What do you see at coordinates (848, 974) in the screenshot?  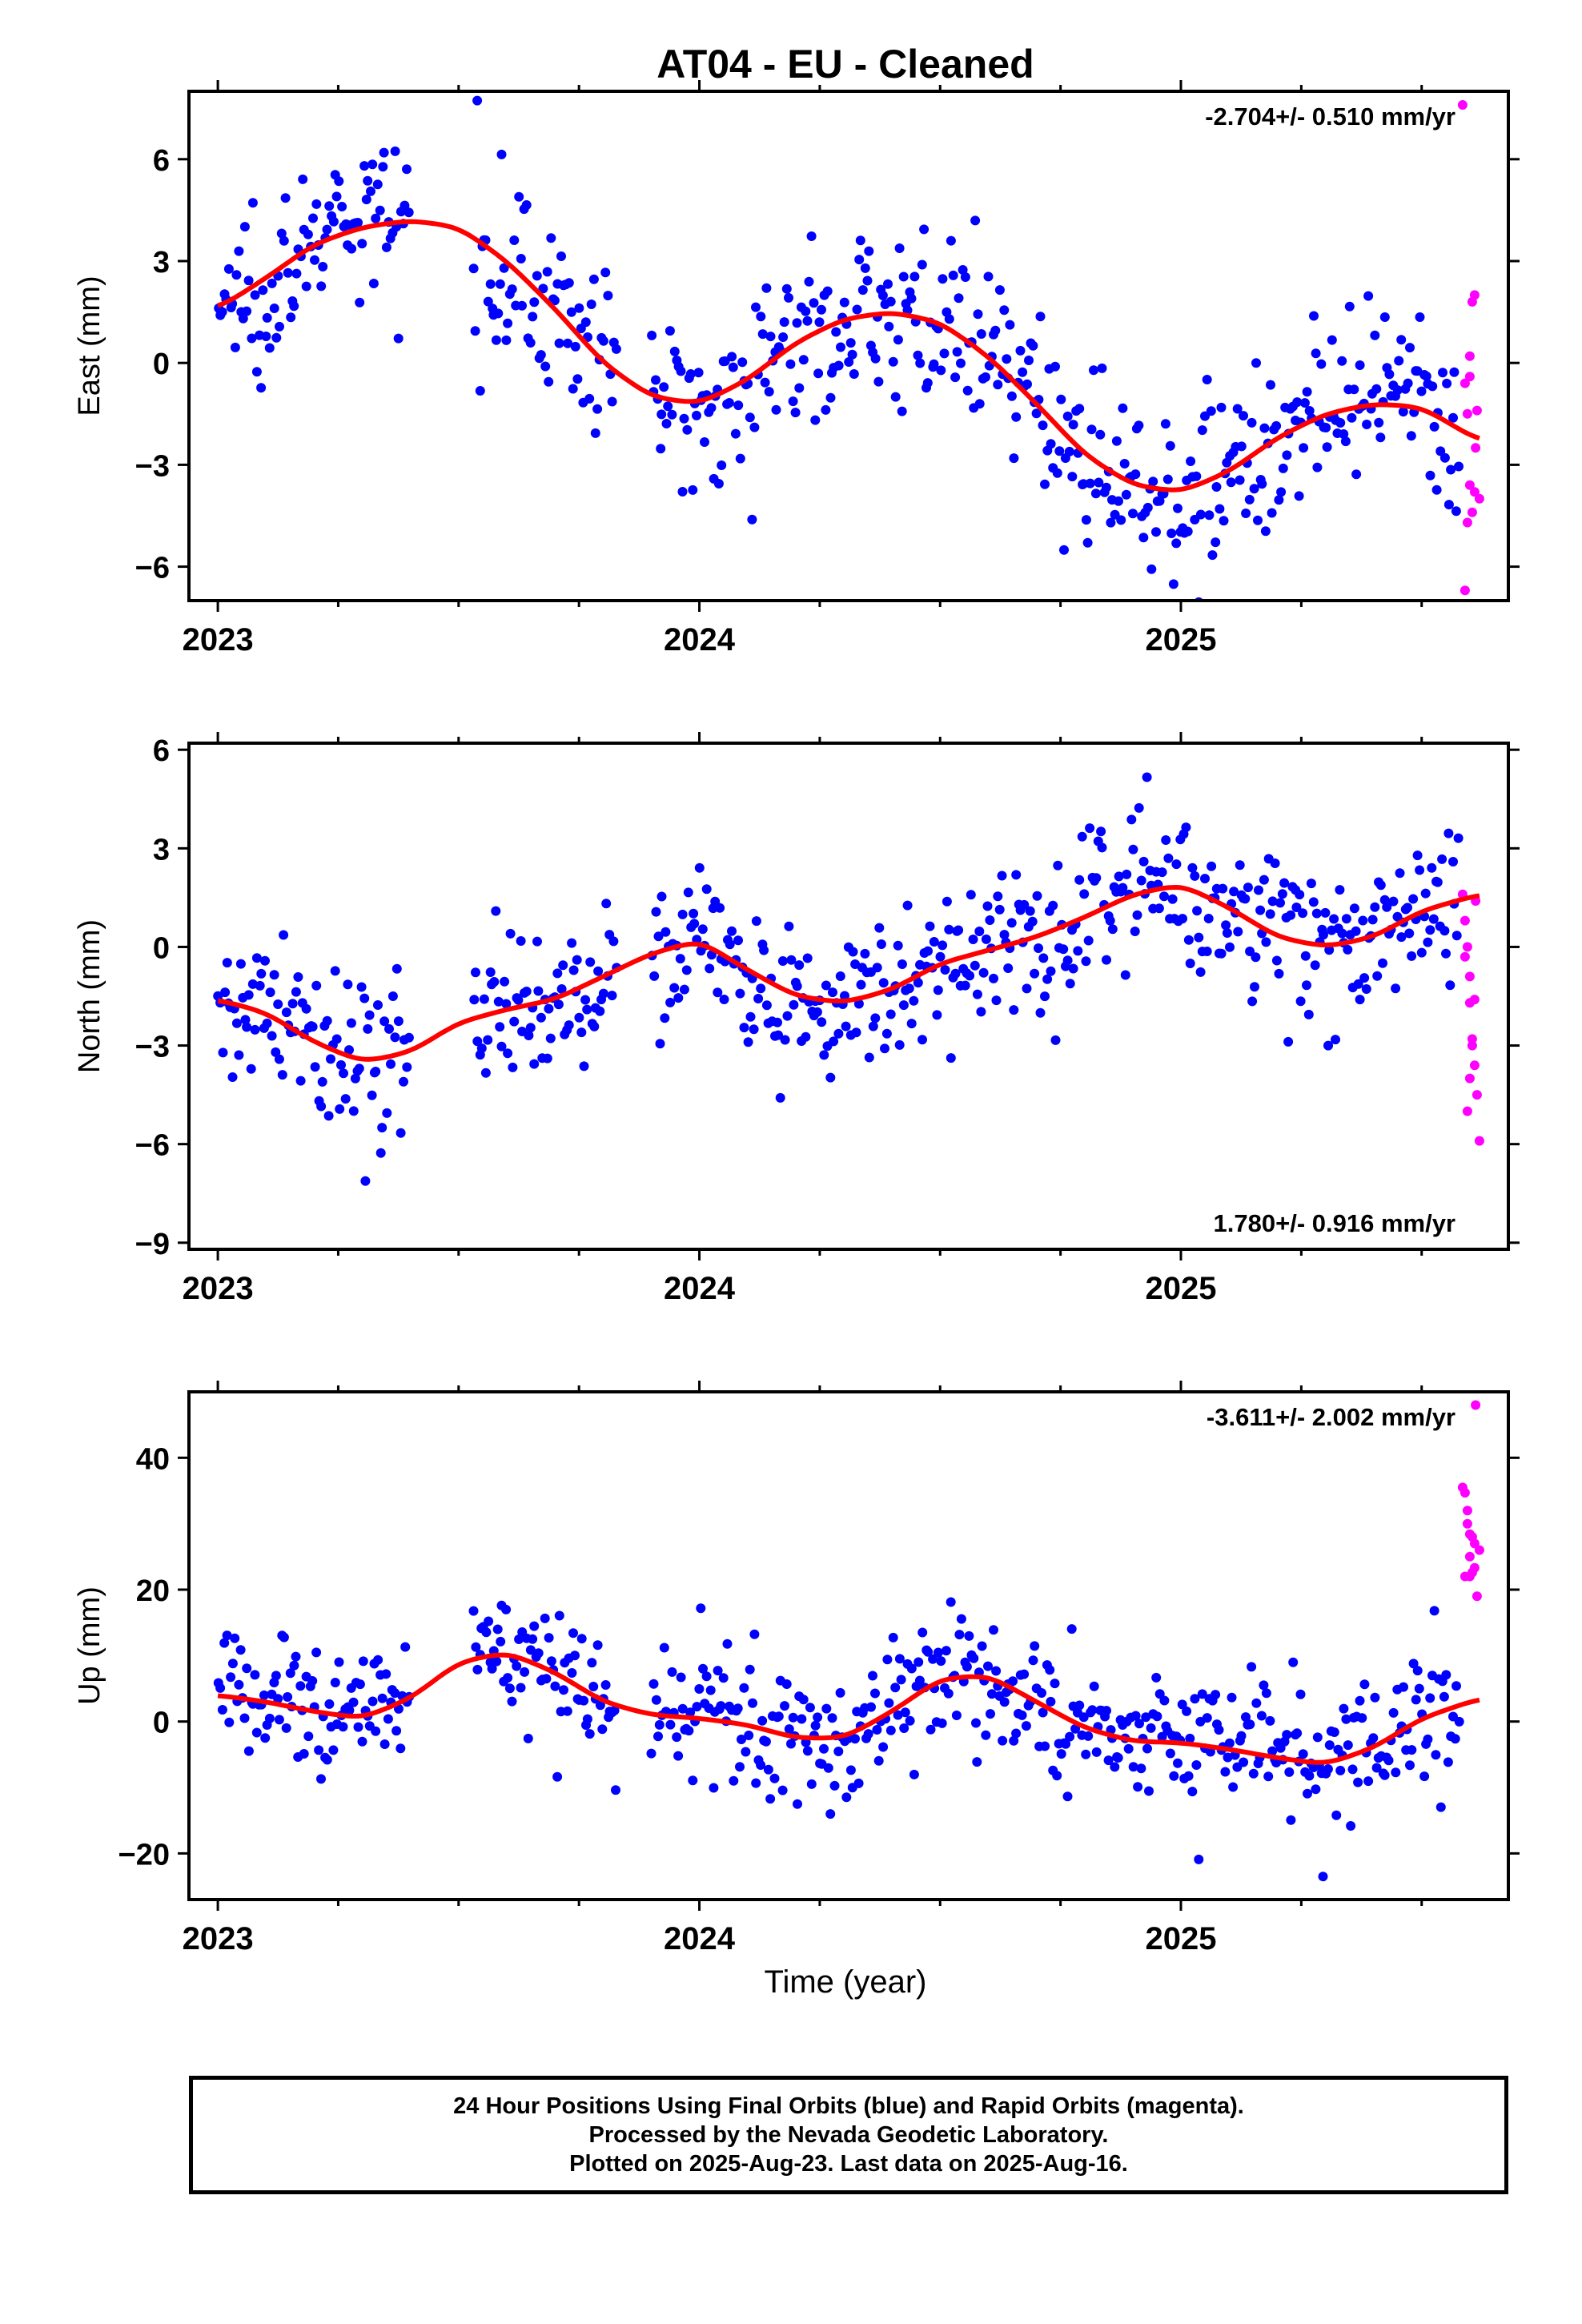 I see `model-curve` at bounding box center [848, 974].